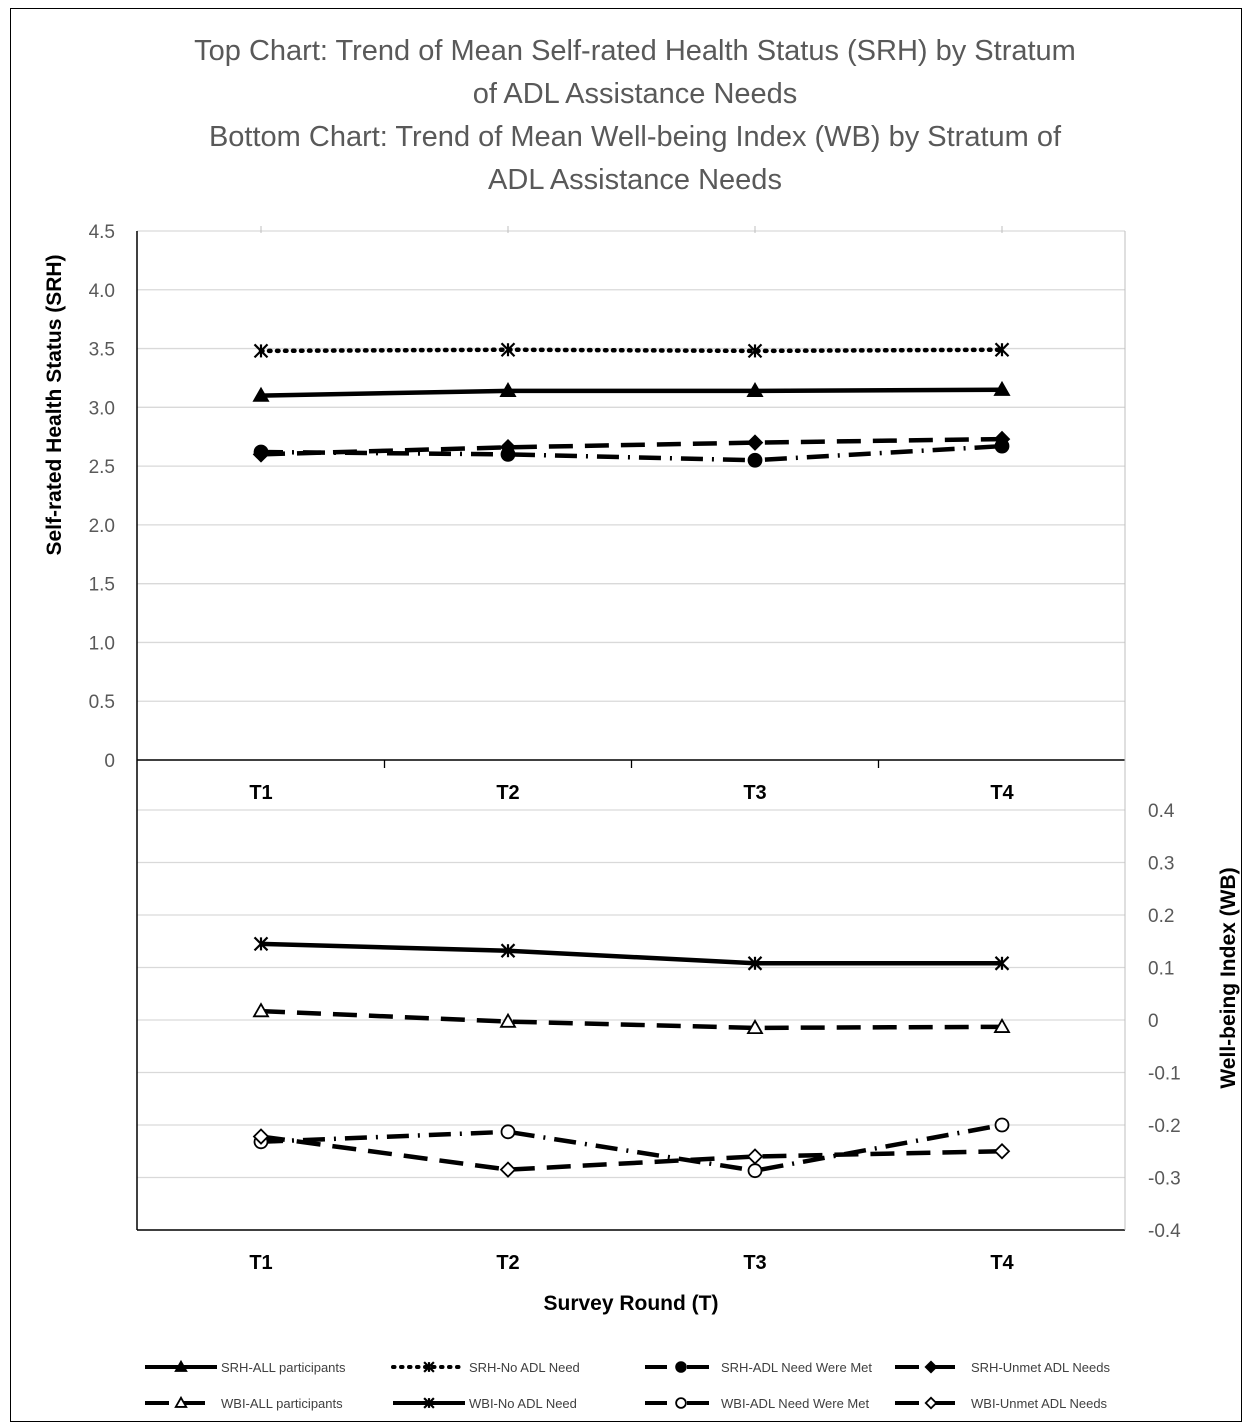 The width and height of the screenshot is (1248, 1428). I want to click on top-chart-series, so click(631, 405).